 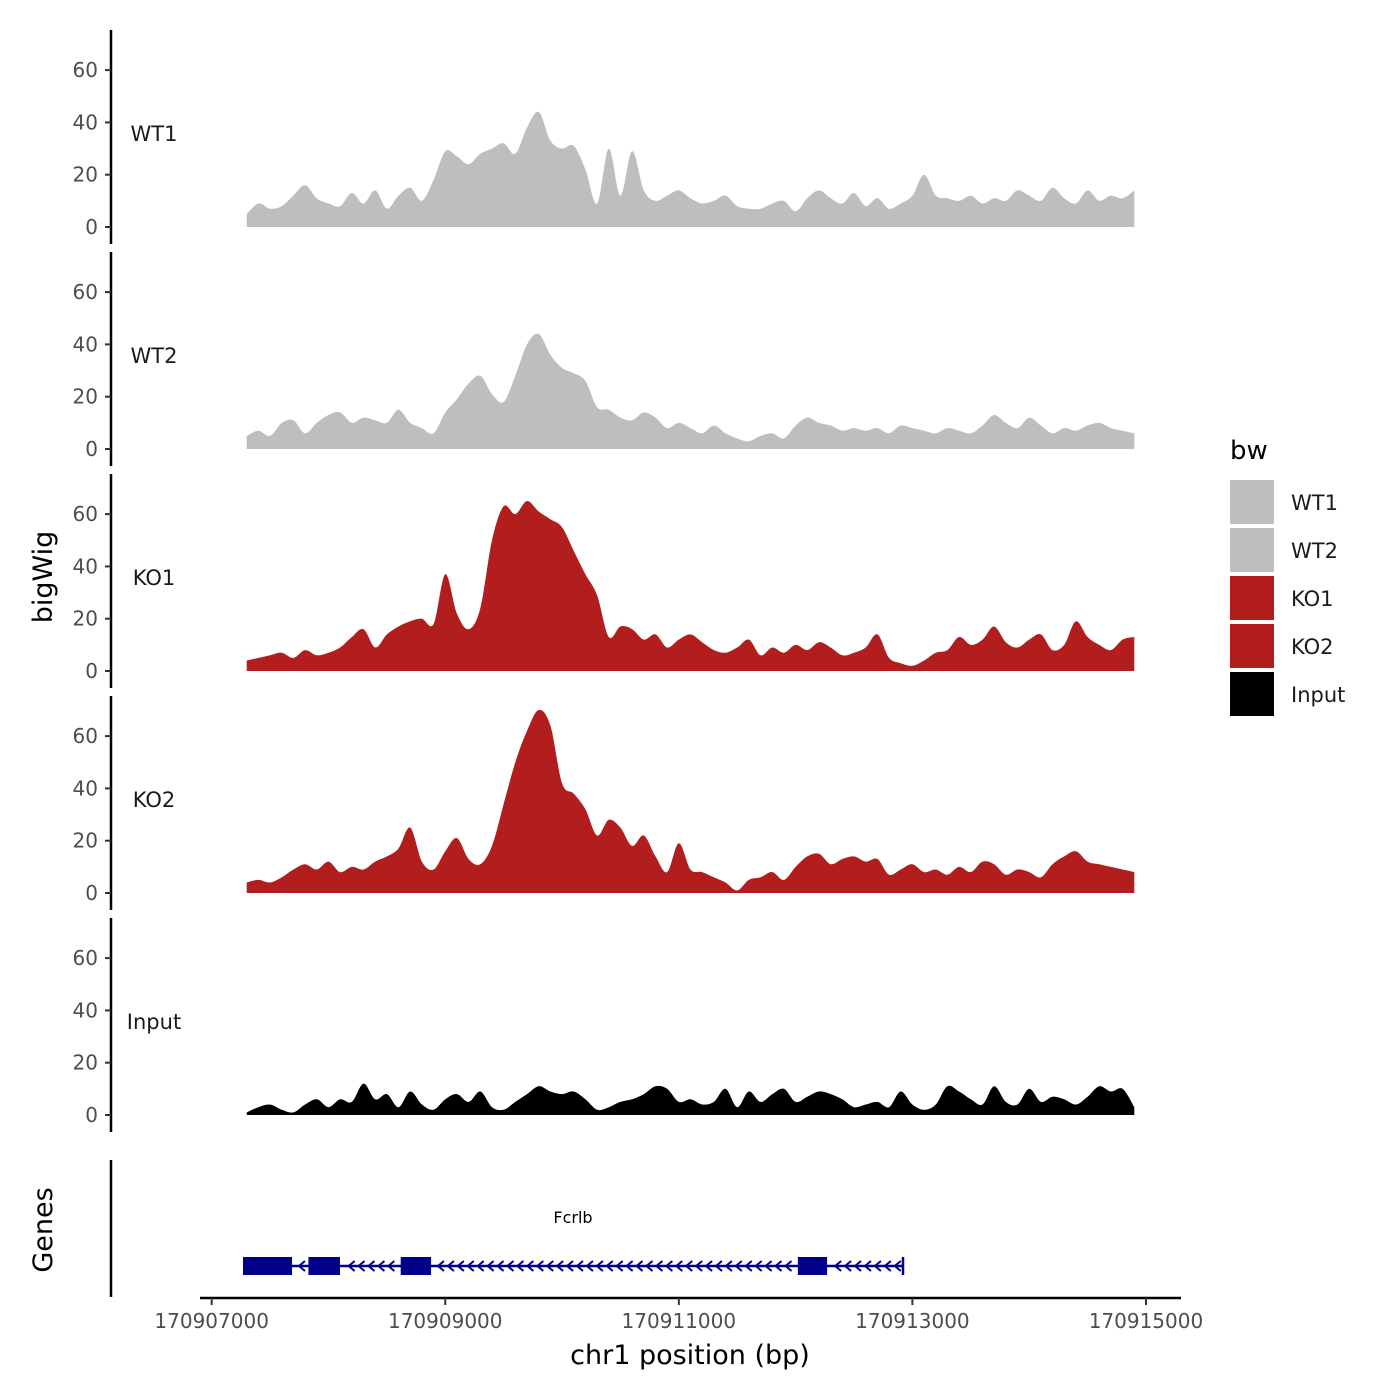 I want to click on x-tick-label: 170909000, so click(x=445, y=1321).